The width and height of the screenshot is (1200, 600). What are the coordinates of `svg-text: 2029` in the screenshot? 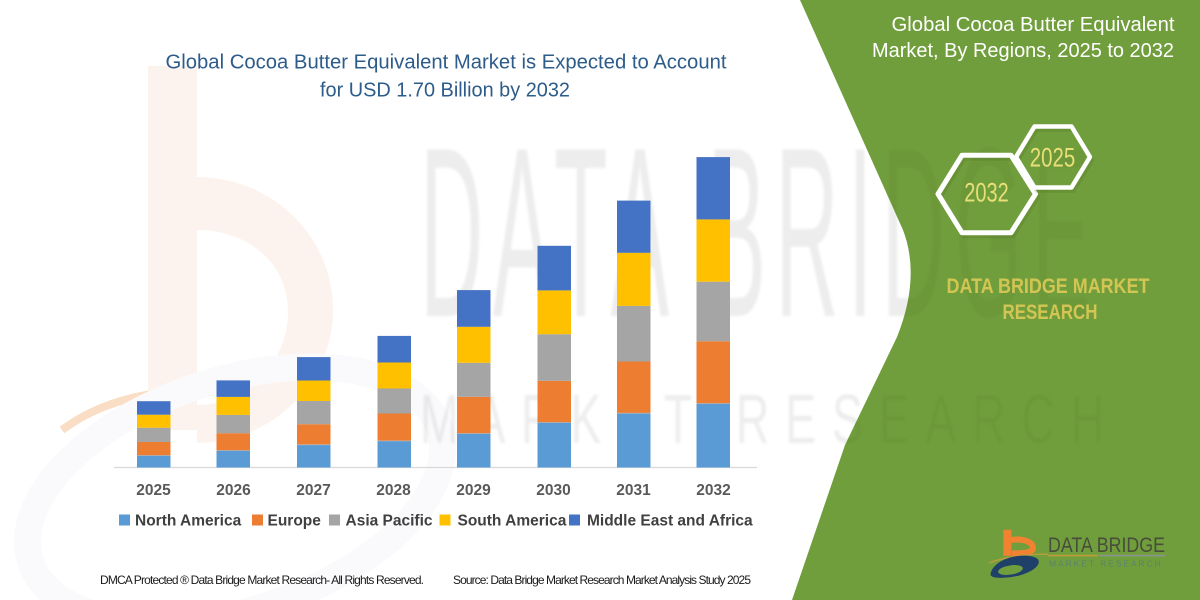 It's located at (473, 490).